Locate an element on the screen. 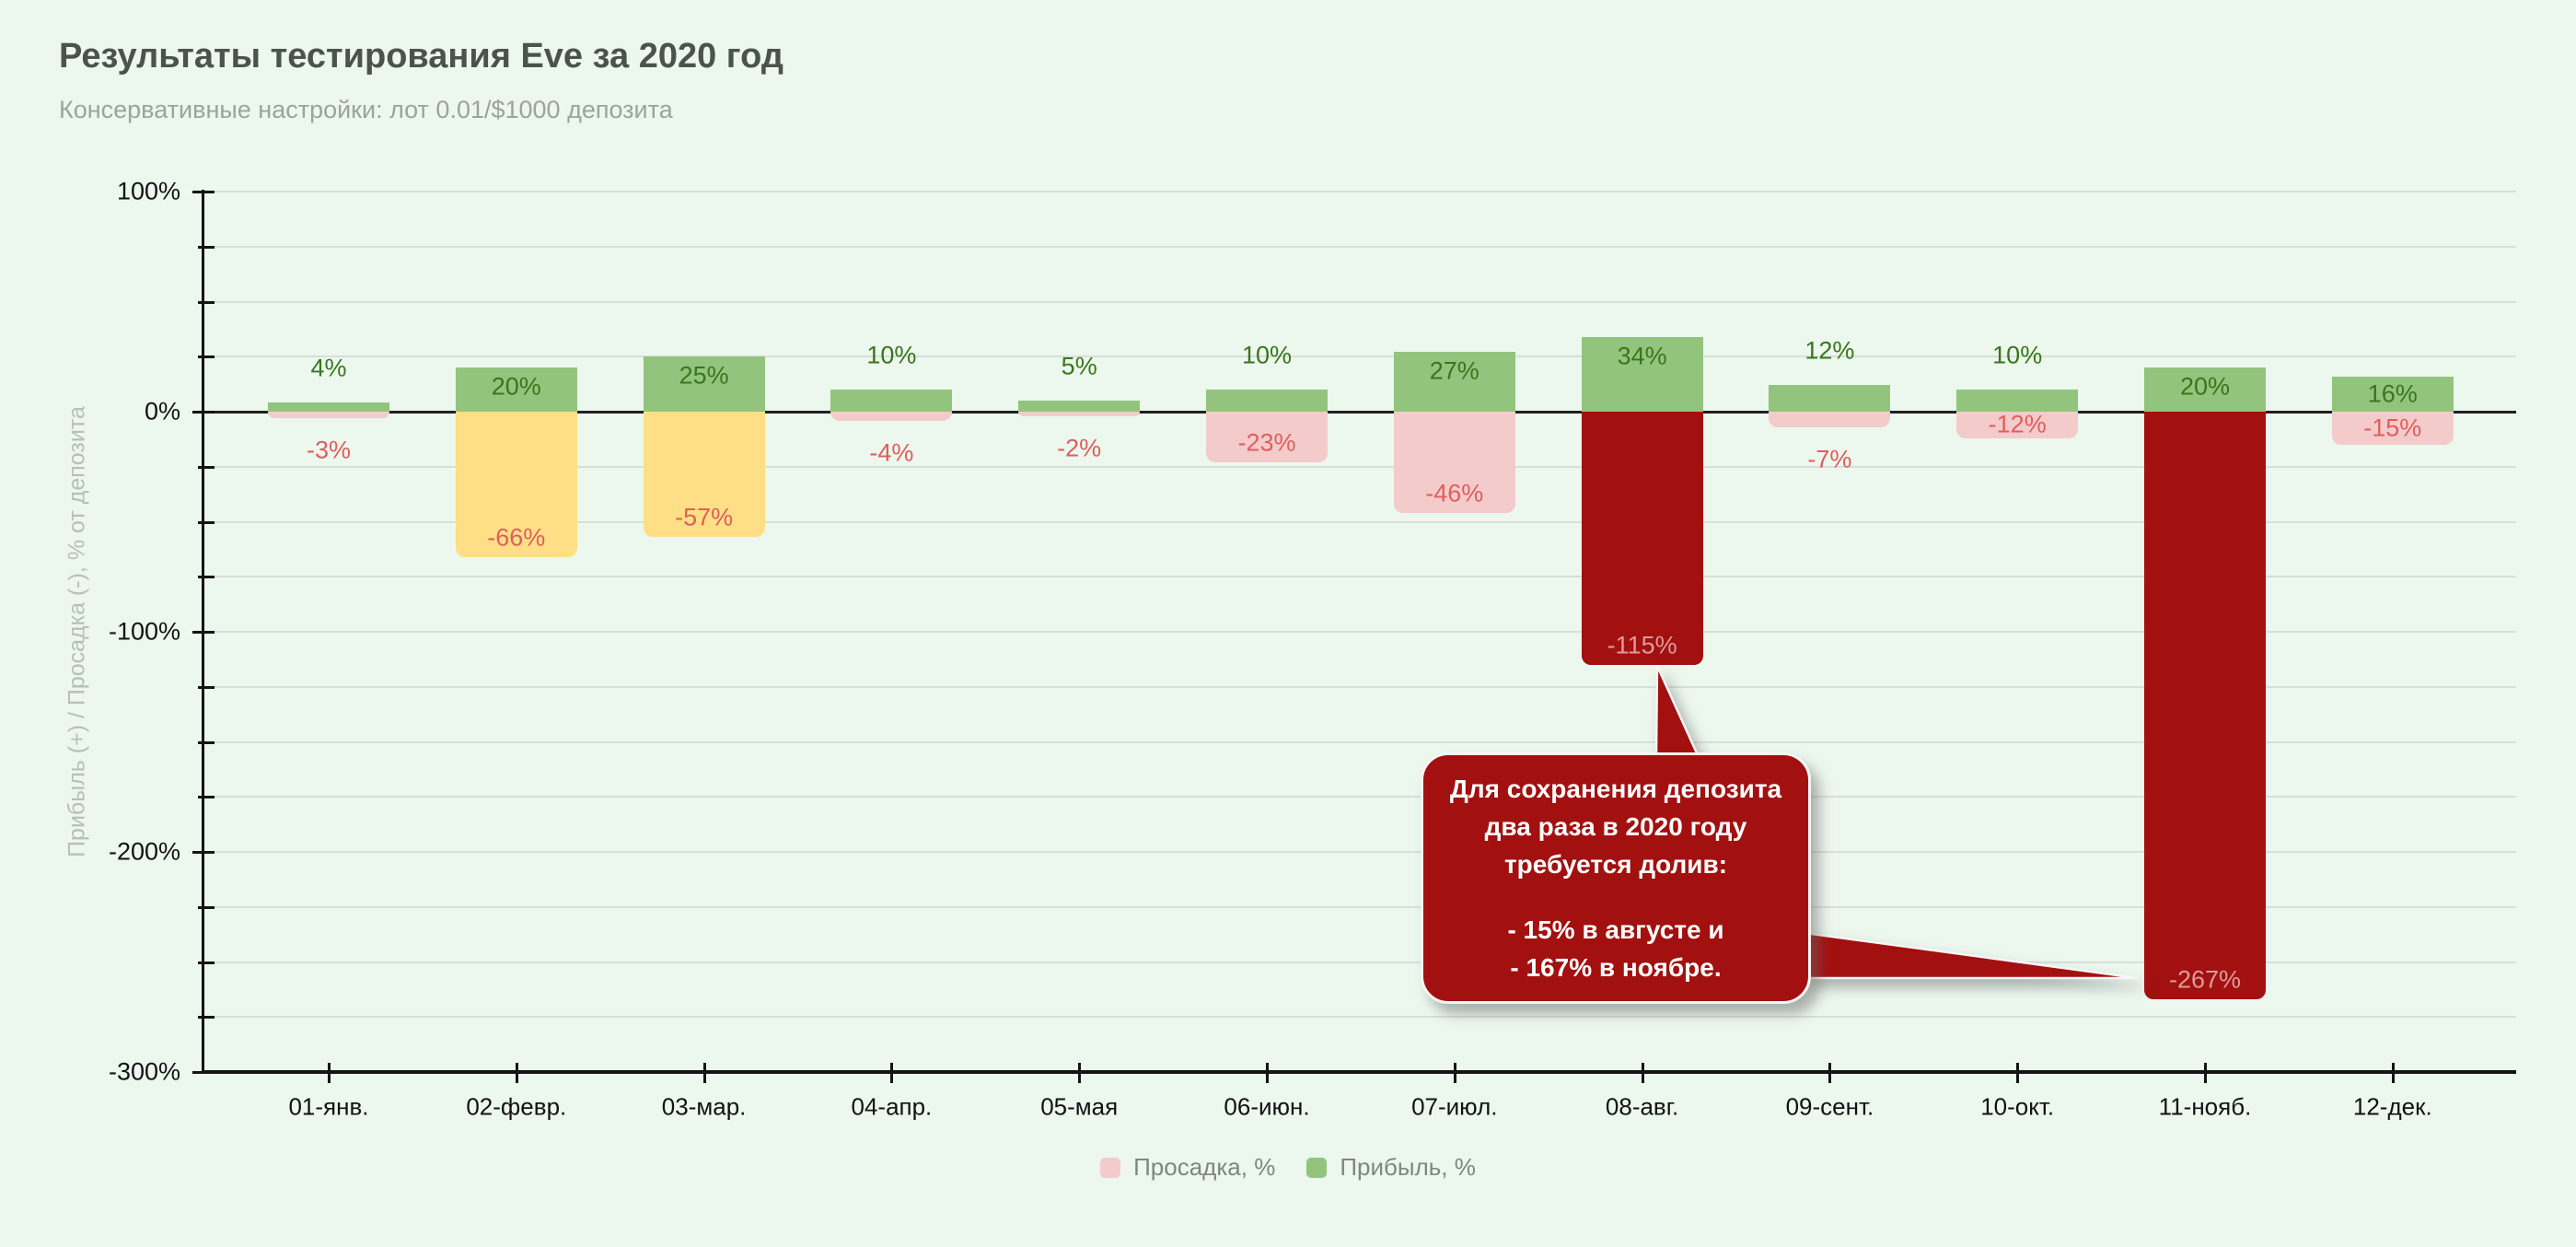 The width and height of the screenshot is (2576, 1247). y-tick-label: -200% is located at coordinates (144, 852).